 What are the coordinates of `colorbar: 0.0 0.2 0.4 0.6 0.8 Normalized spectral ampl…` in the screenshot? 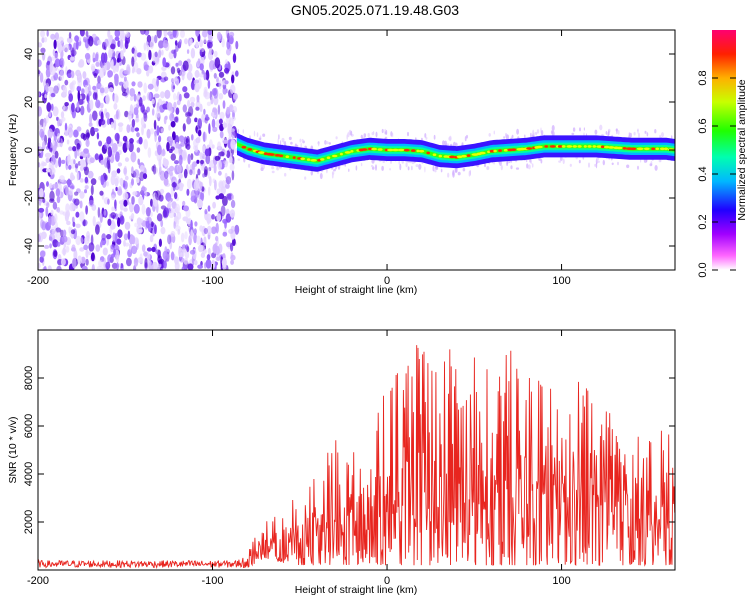 It's located at (722, 154).